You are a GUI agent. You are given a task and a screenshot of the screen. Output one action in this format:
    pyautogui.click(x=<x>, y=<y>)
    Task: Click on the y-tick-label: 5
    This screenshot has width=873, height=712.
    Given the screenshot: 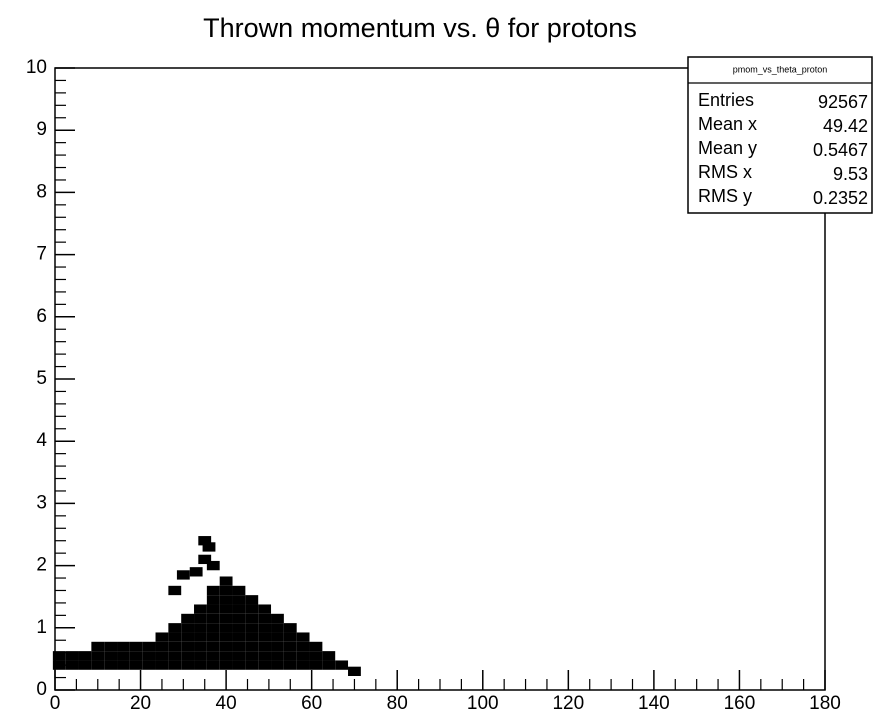 What is the action you would take?
    pyautogui.click(x=41, y=378)
    